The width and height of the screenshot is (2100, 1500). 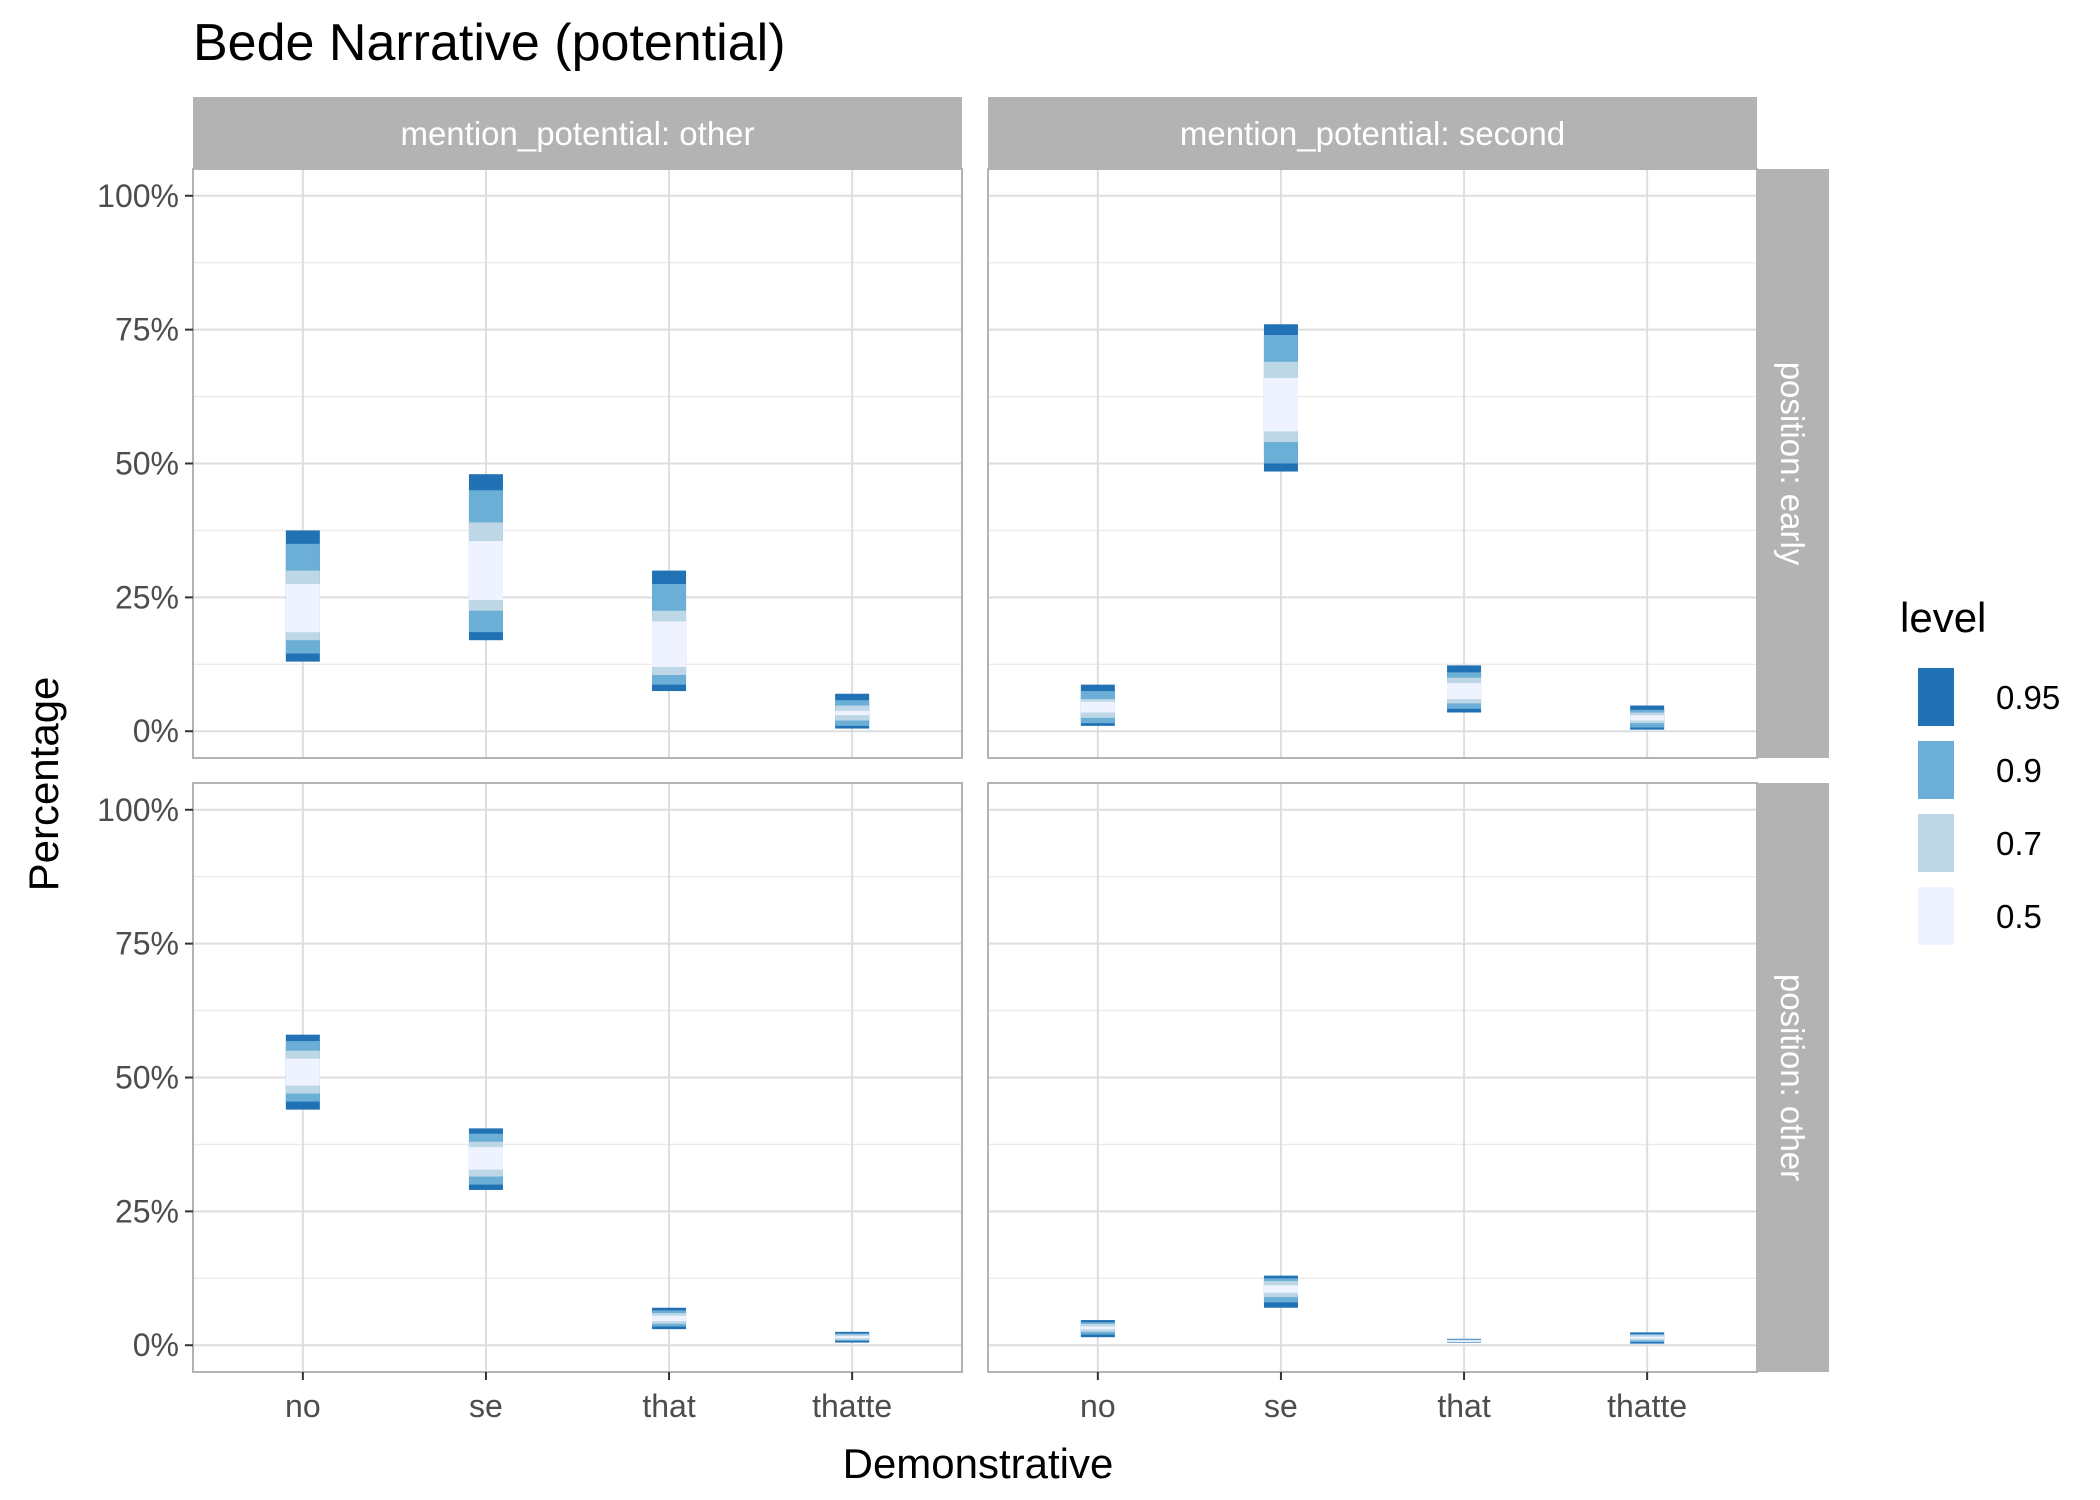 What do you see at coordinates (2019, 843) in the screenshot?
I see `legend-label: 0.7` at bounding box center [2019, 843].